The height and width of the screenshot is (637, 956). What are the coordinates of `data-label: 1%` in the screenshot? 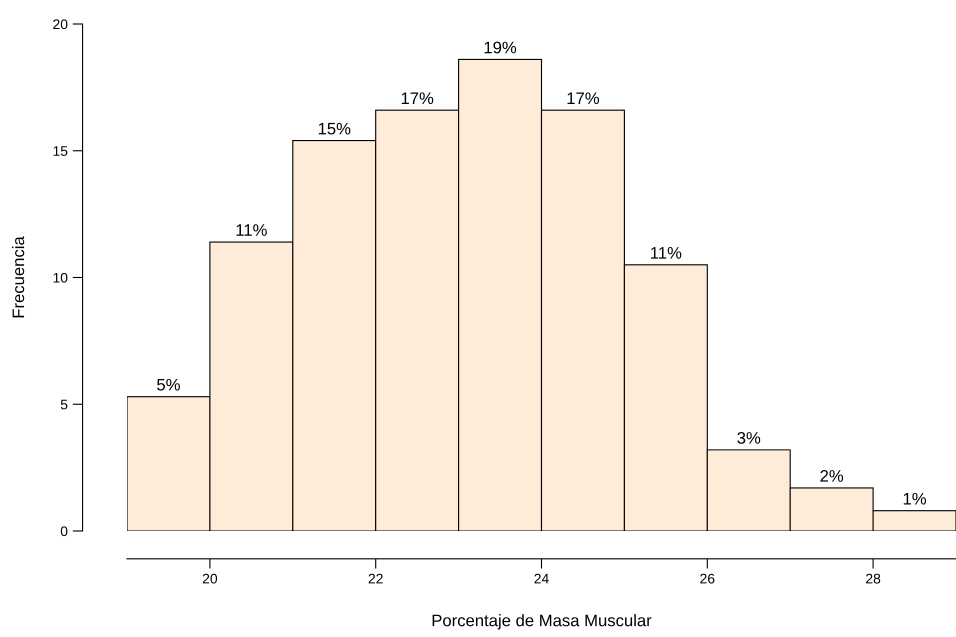 It's located at (915, 498).